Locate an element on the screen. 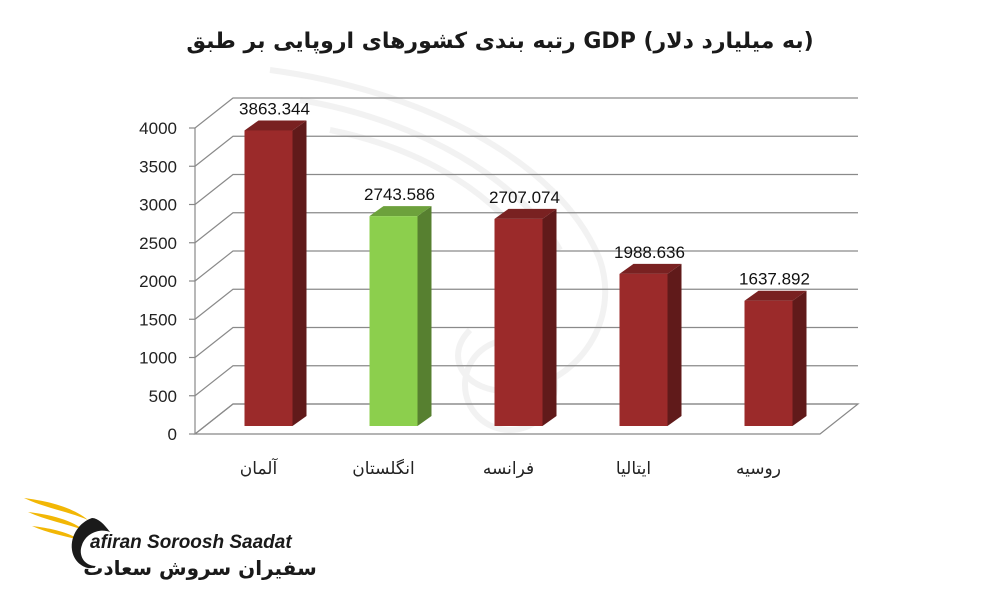  data-label: 2743.586 is located at coordinates (399, 194).